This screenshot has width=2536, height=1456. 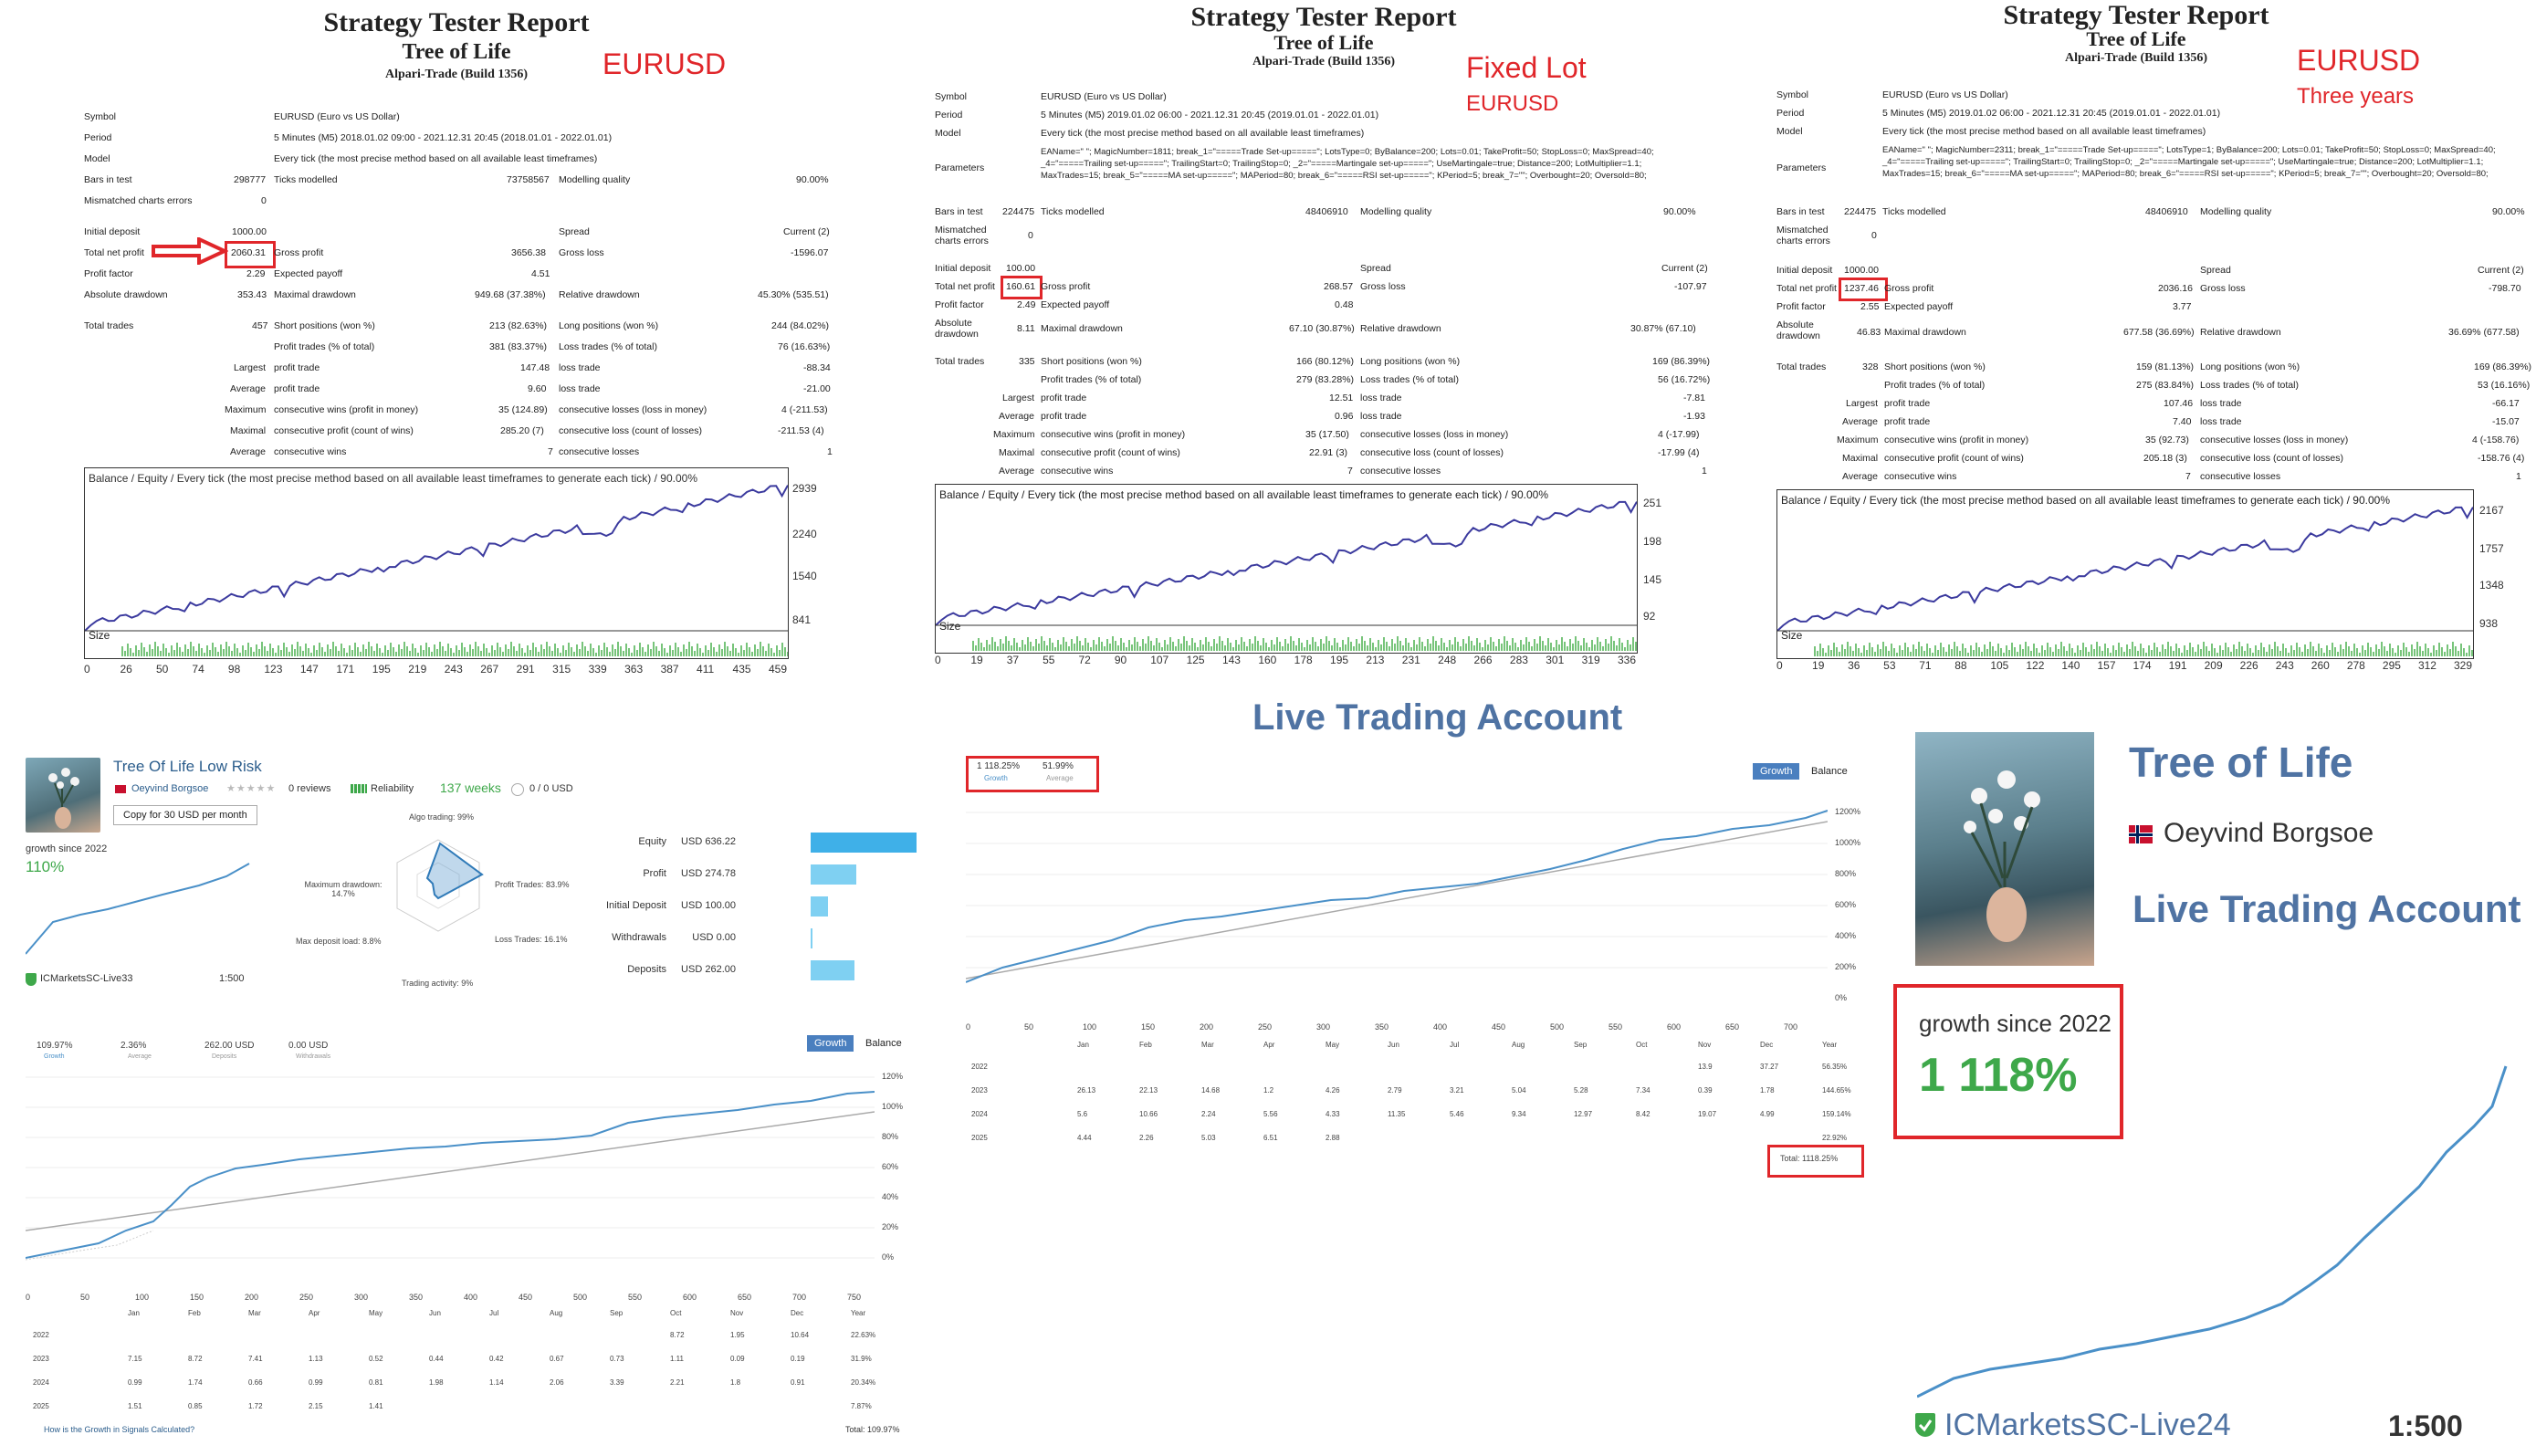 I want to click on report-build: Alpari-Trade (Build 1356), so click(x=2136, y=58).